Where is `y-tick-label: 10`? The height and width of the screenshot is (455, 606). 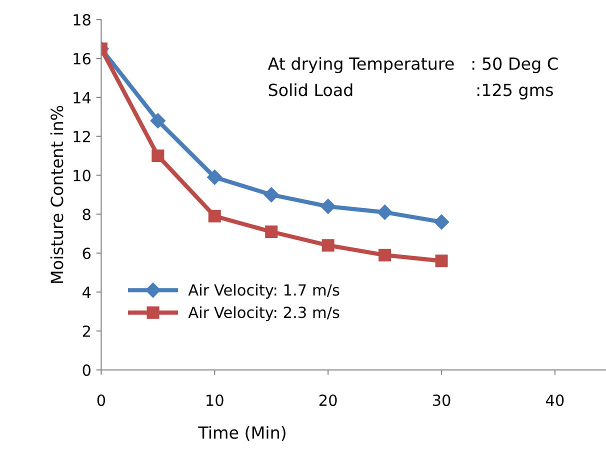 y-tick-label: 10 is located at coordinates (82, 176).